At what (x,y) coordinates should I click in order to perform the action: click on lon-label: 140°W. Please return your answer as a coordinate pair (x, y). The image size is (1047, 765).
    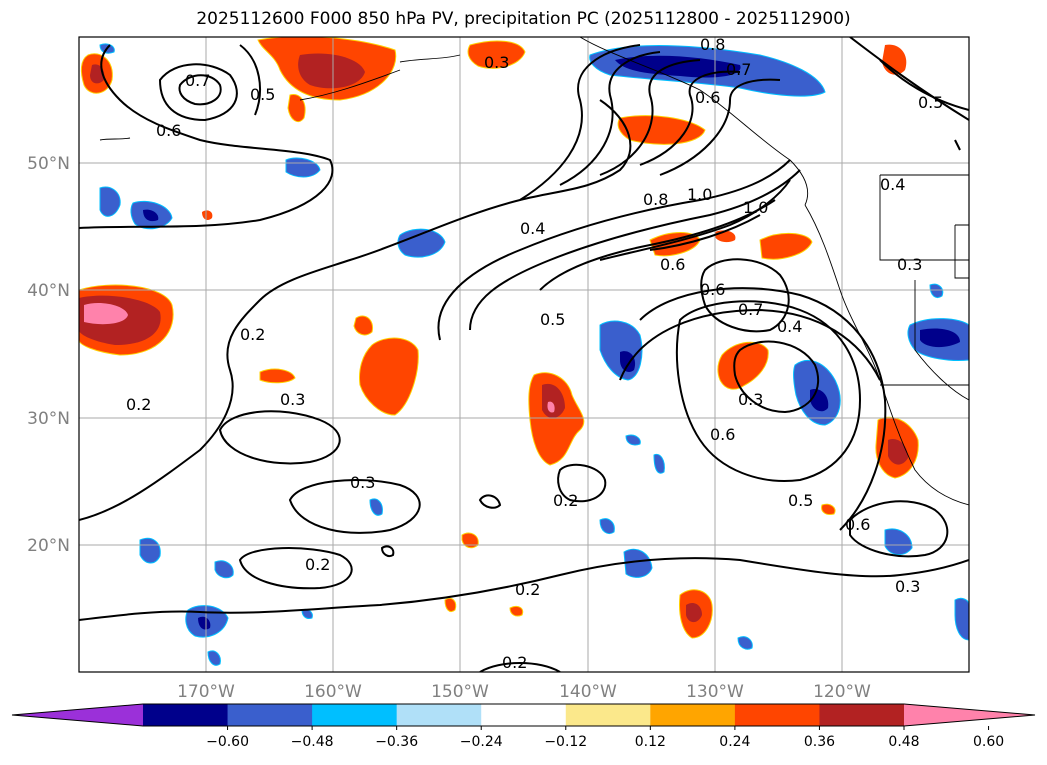
    Looking at the image, I should click on (588, 692).